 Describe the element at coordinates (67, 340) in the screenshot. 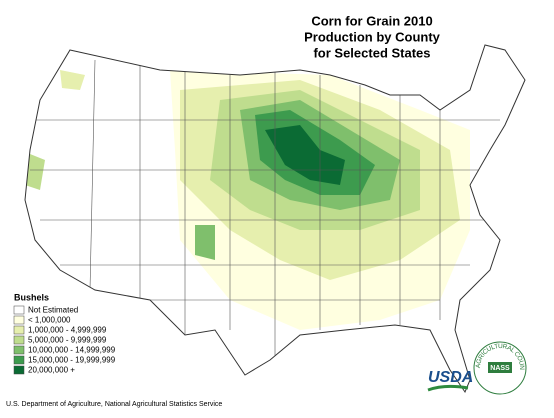

I see `legend-label: 5,000,000 - 9,999,999` at that location.